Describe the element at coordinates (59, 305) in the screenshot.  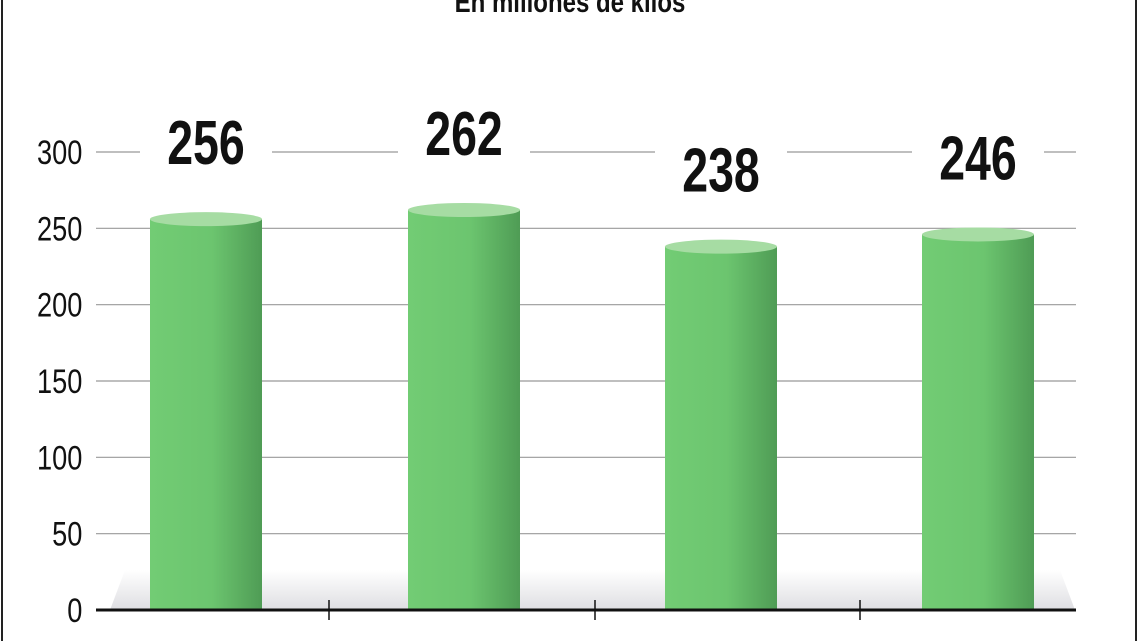
I see `y-tick-label: 200` at that location.